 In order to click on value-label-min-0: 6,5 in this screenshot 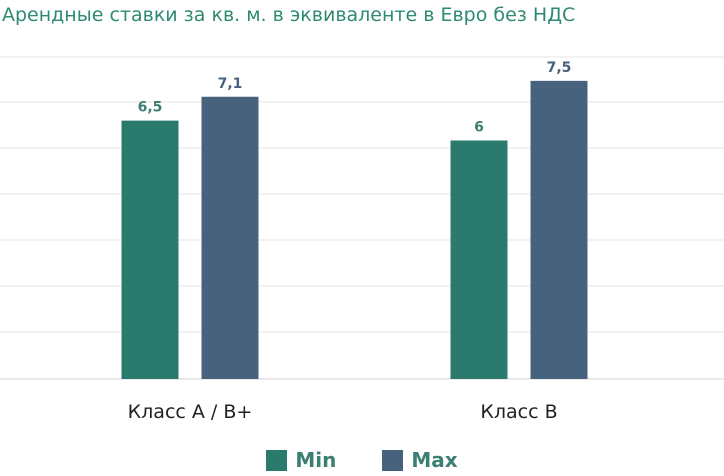, I will do `click(150, 108)`.